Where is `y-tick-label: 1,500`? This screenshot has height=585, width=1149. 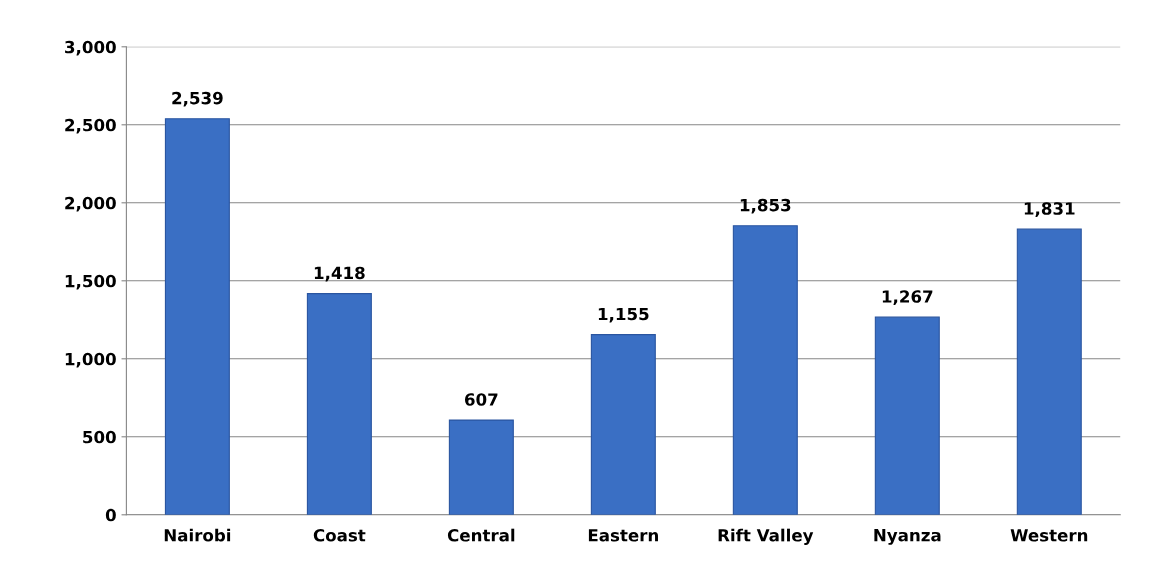 y-tick-label: 1,500 is located at coordinates (90, 282).